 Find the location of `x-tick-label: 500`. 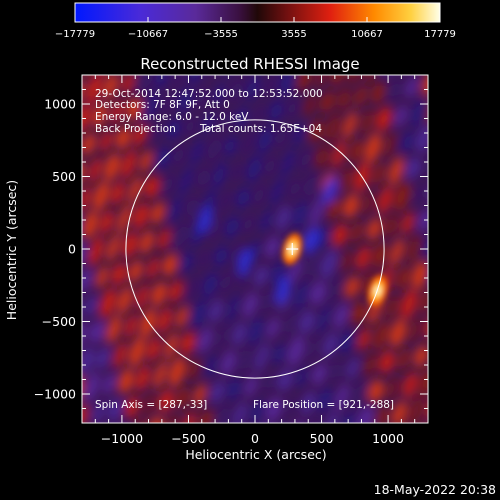

x-tick-label: 500 is located at coordinates (322, 438).